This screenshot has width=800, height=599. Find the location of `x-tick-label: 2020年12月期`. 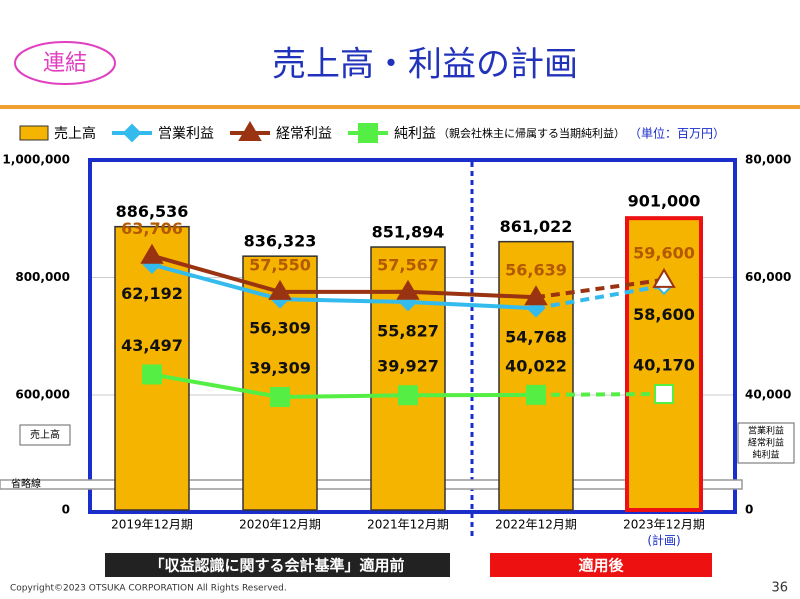

x-tick-label: 2020年12月期 is located at coordinates (280, 525).